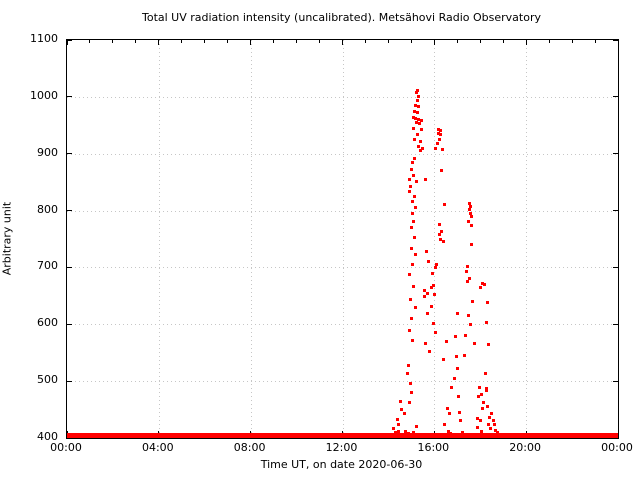  I want to click on x-tick-label: 12:00, so click(341, 447).